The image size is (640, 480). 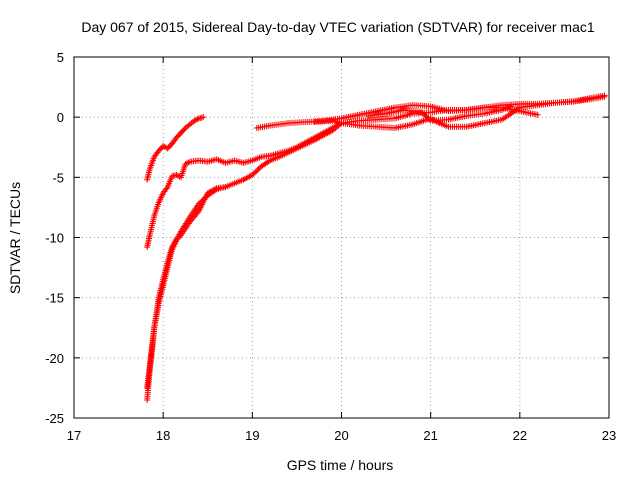 I want to click on x-tick-label: 19, so click(x=252, y=435).